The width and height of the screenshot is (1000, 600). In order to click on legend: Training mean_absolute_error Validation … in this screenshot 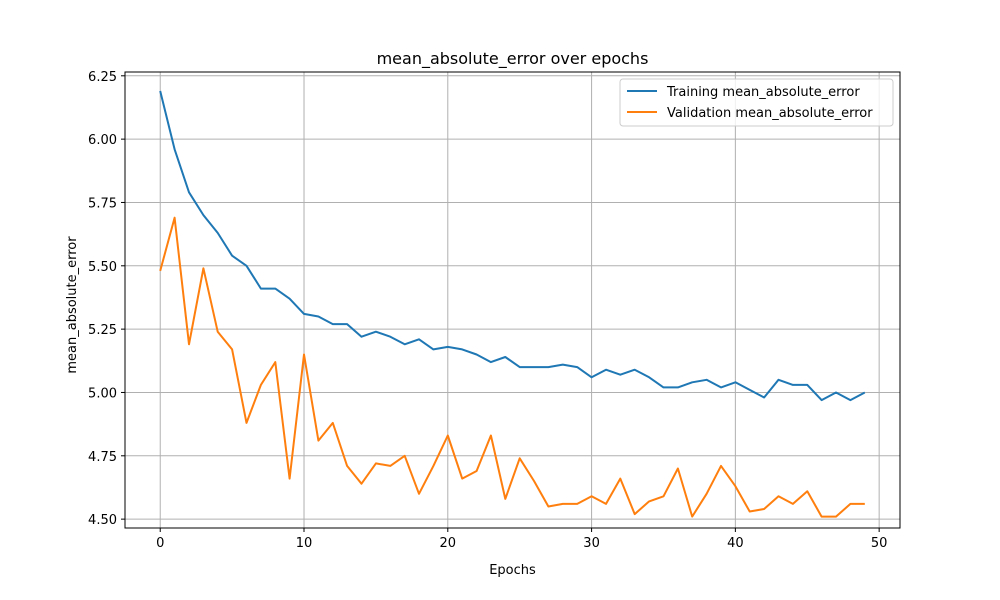, I will do `click(756, 102)`.